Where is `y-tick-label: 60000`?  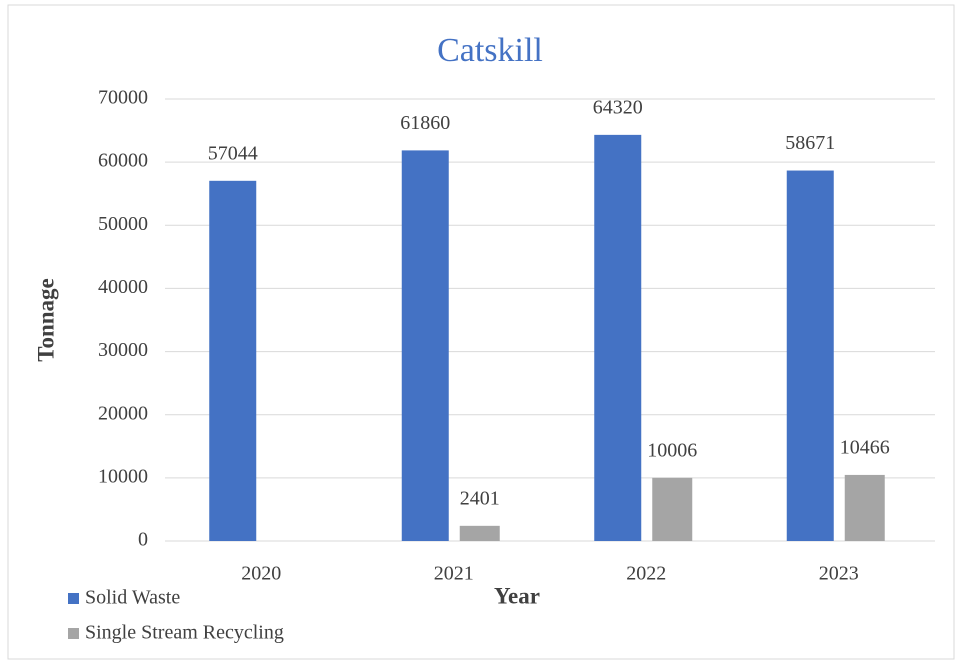 y-tick-label: 60000 is located at coordinates (123, 161).